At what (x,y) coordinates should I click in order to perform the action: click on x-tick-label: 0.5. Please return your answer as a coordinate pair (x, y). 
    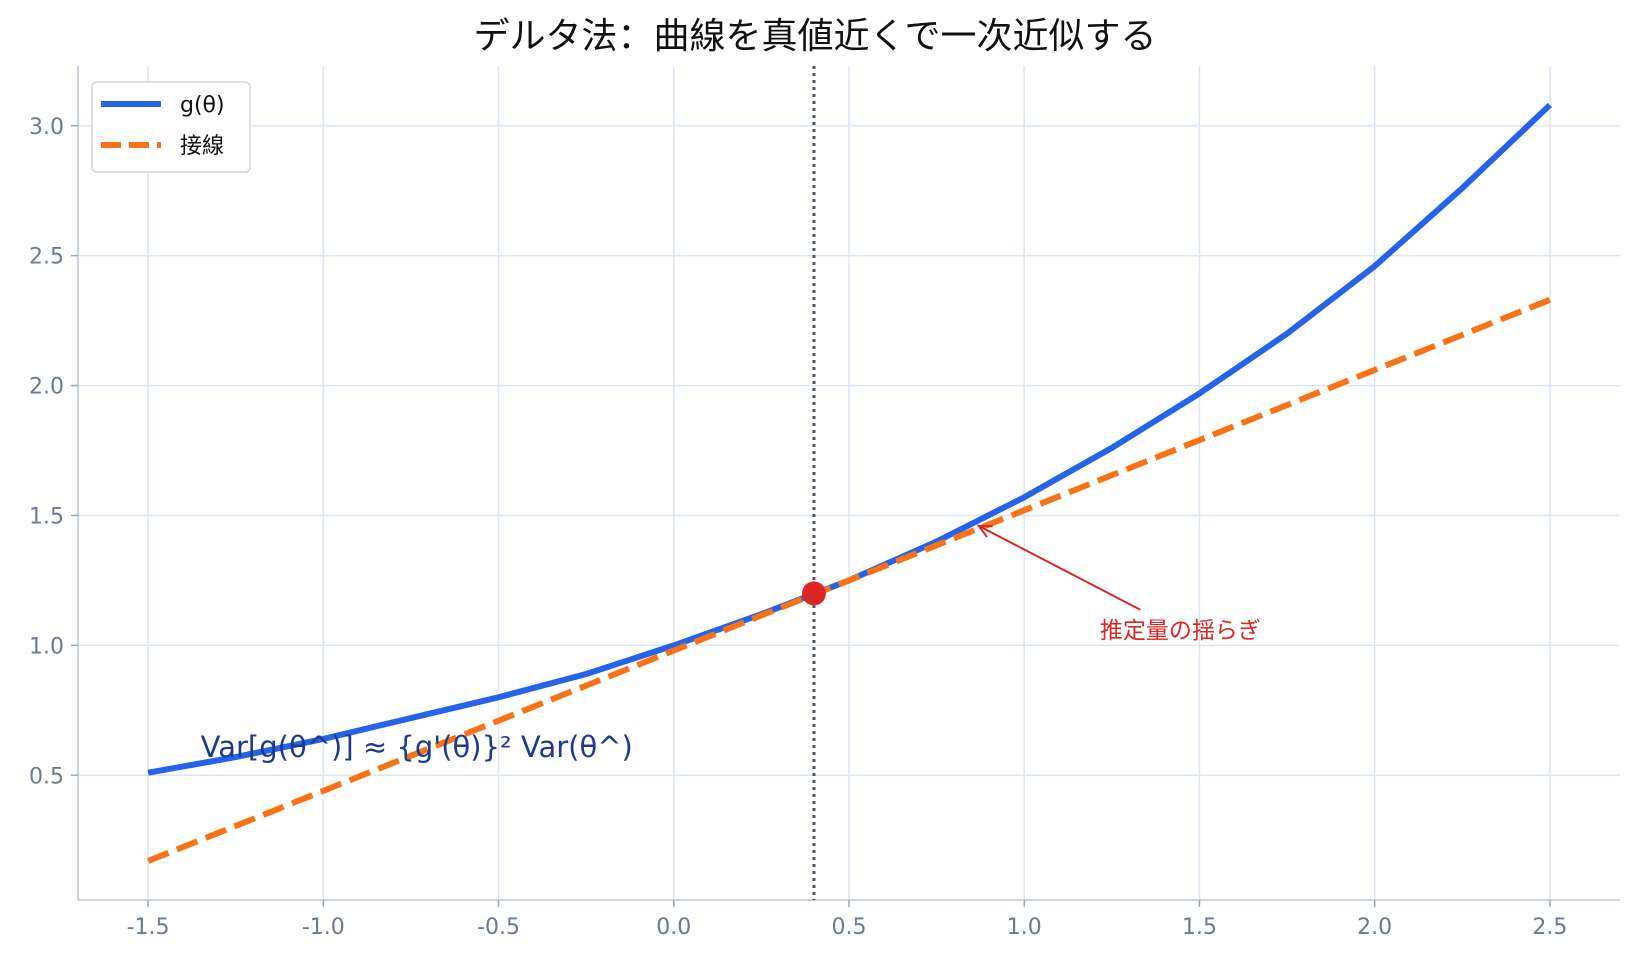
    Looking at the image, I should click on (849, 927).